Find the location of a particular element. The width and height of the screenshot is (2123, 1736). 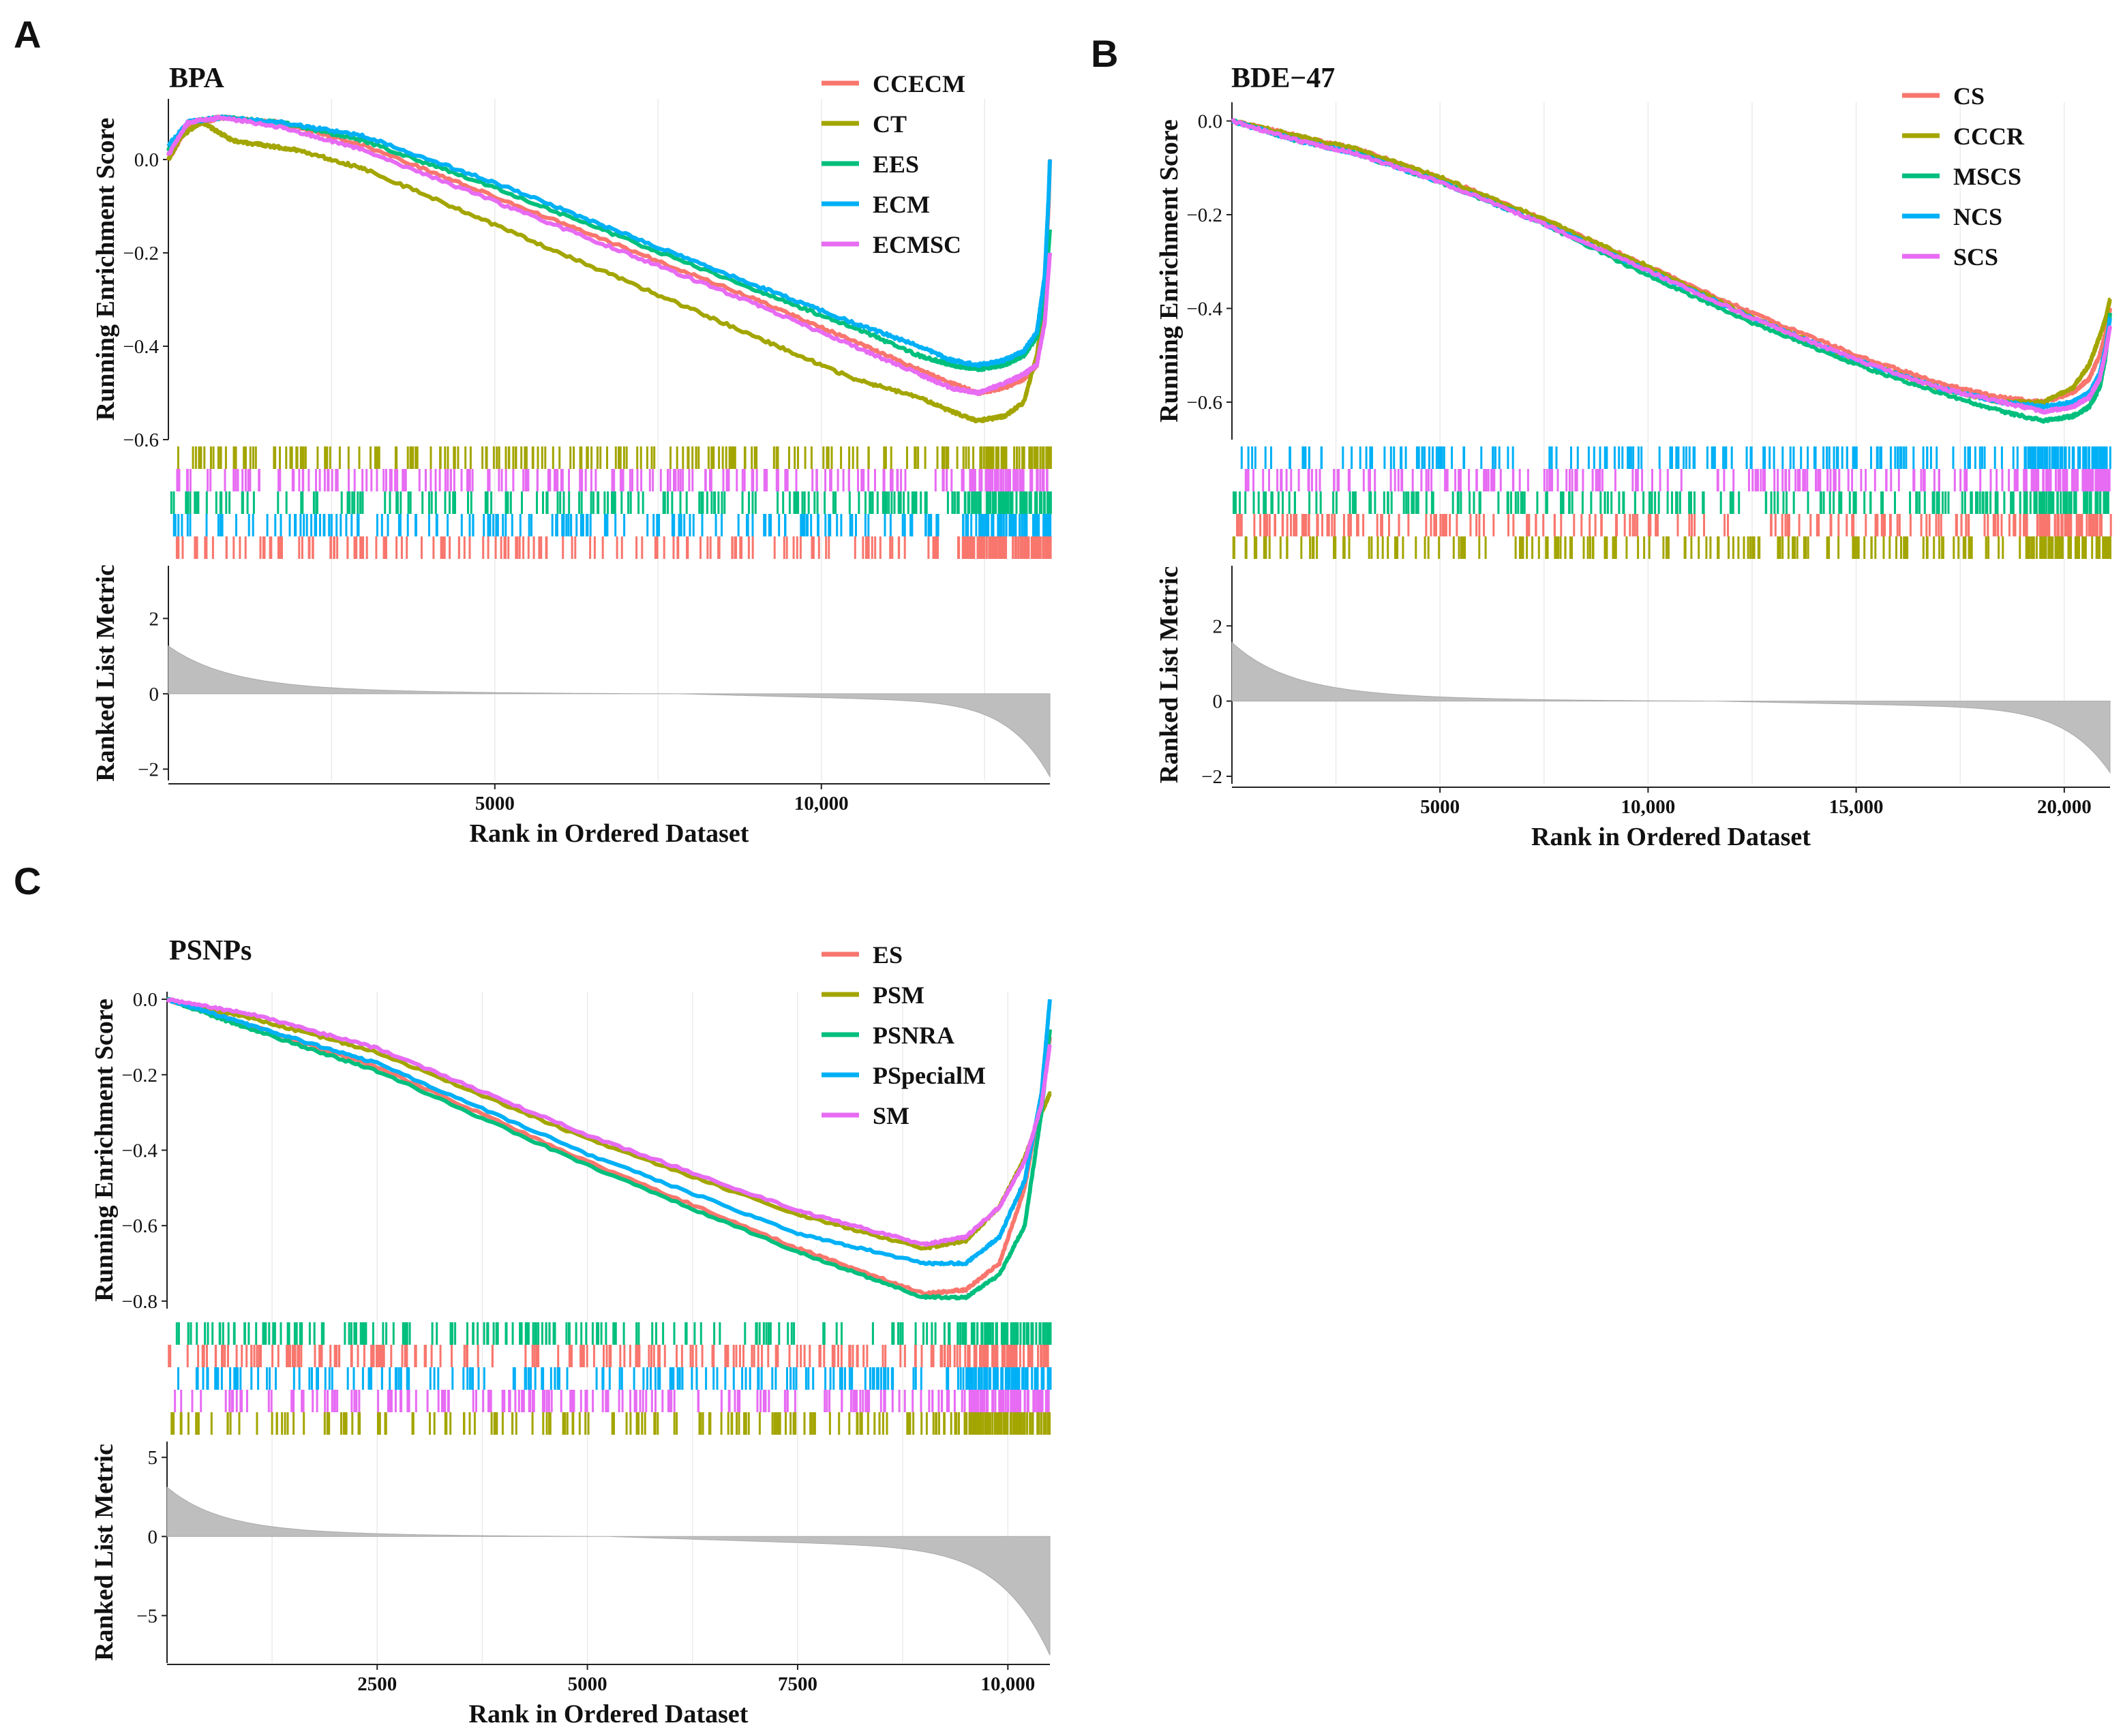

legend-label: PSpecialM is located at coordinates (929, 1075).